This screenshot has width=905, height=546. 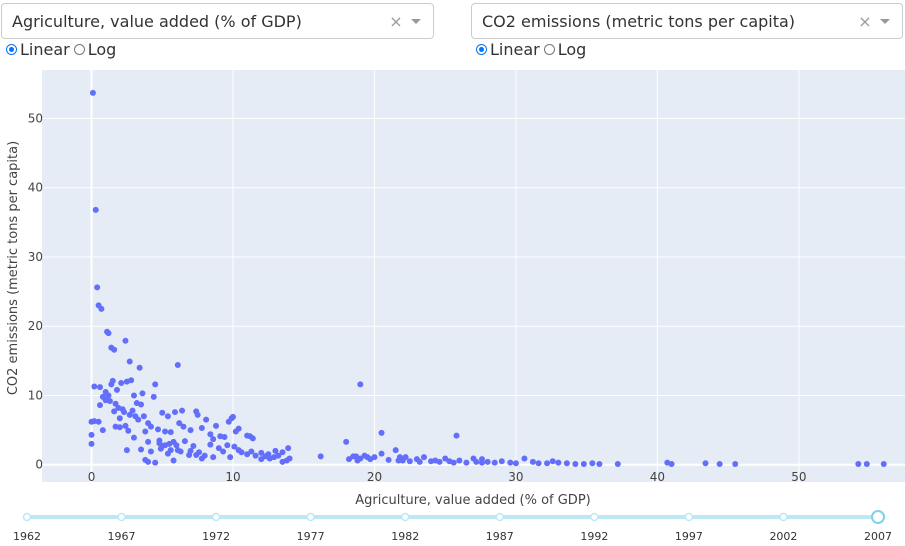 I want to click on slider-year-label: 1977, so click(x=311, y=536).